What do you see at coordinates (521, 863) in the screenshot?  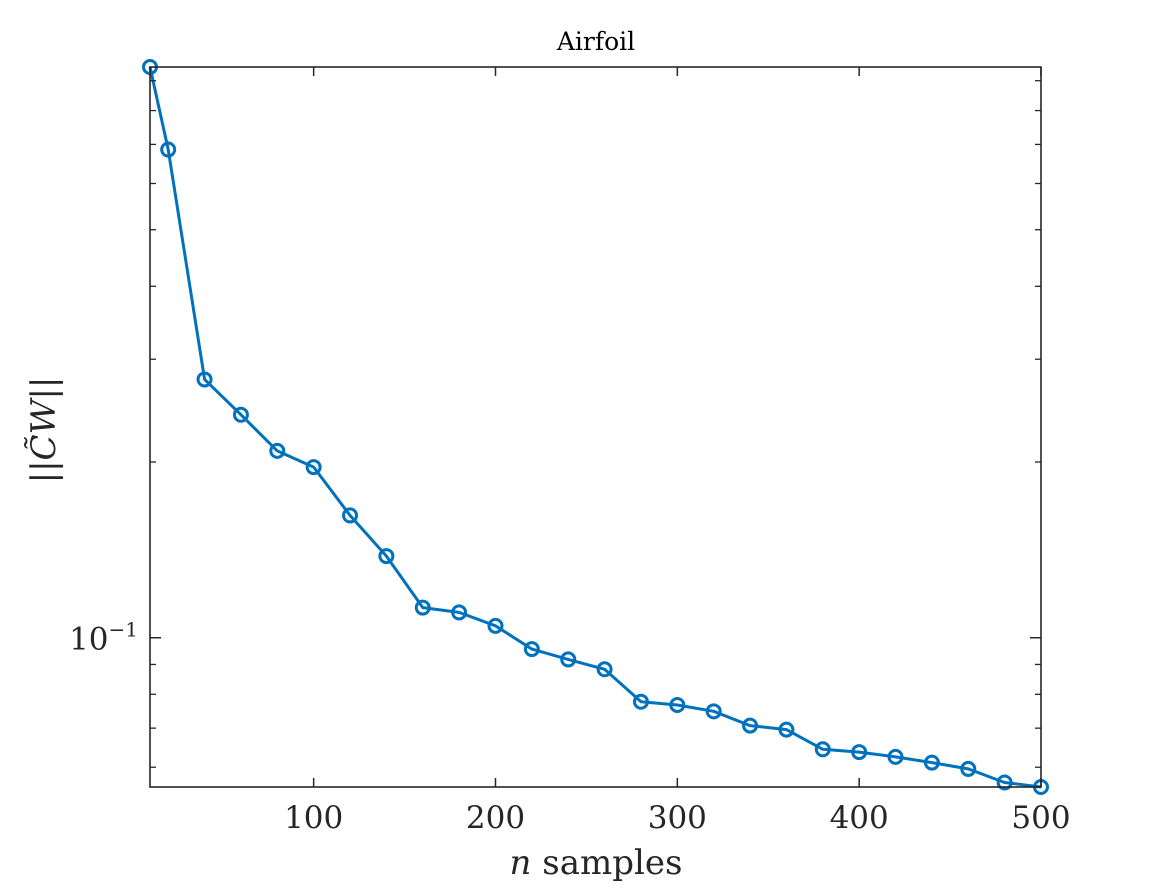 I see `x-axis-label-variable: n` at bounding box center [521, 863].